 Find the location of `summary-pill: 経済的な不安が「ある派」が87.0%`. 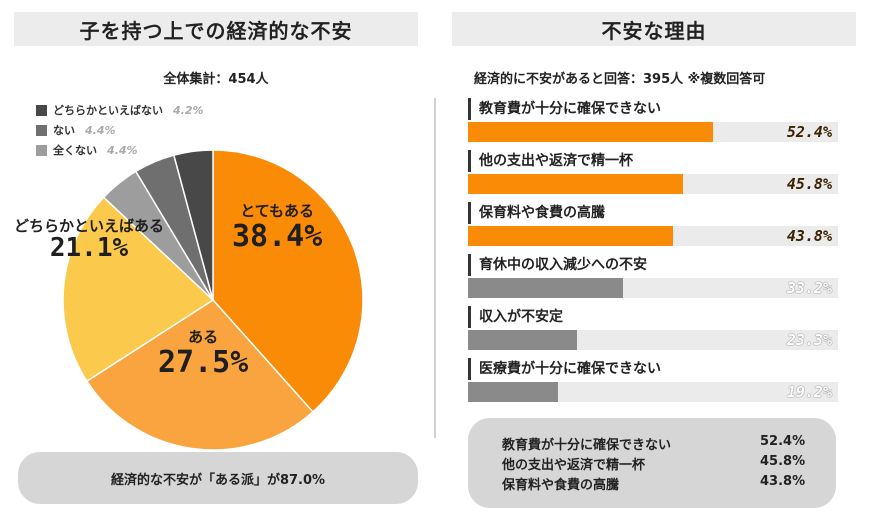

summary-pill: 経済的な不安が「ある派」が87.0% is located at coordinates (218, 478).